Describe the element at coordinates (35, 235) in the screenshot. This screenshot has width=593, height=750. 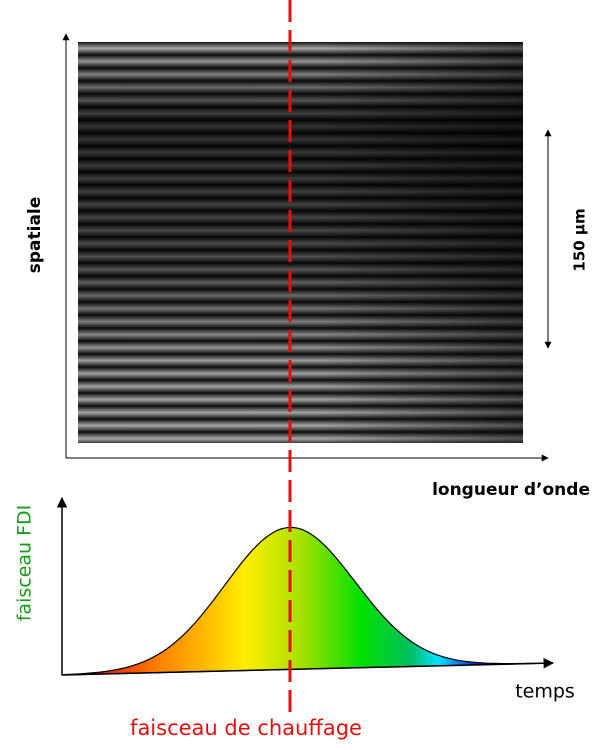
I see `y-axis-label: spatiale` at that location.